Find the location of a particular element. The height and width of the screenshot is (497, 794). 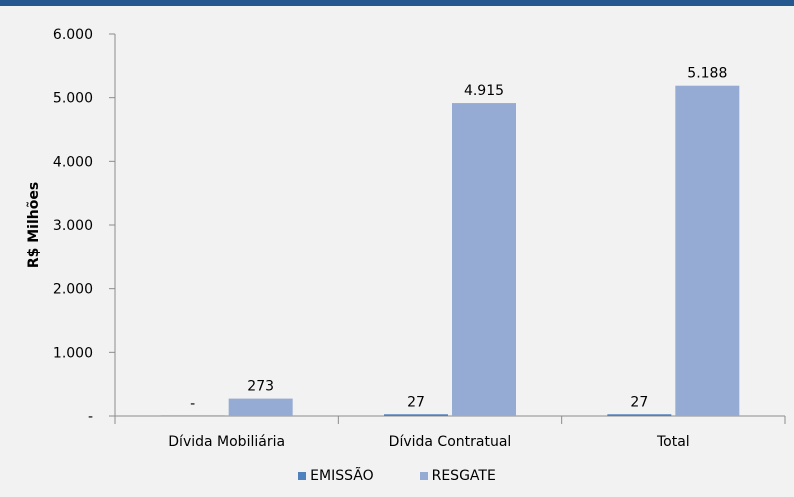

y-tick-label: 6.000 is located at coordinates (73, 35).